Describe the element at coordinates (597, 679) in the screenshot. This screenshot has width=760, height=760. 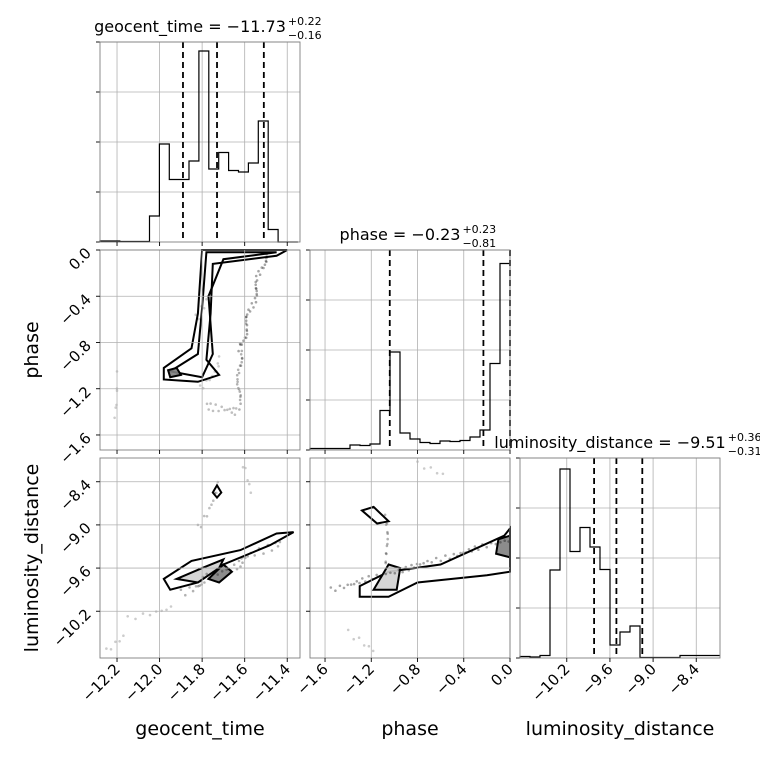
I see `x-tick-label: −9.6` at that location.